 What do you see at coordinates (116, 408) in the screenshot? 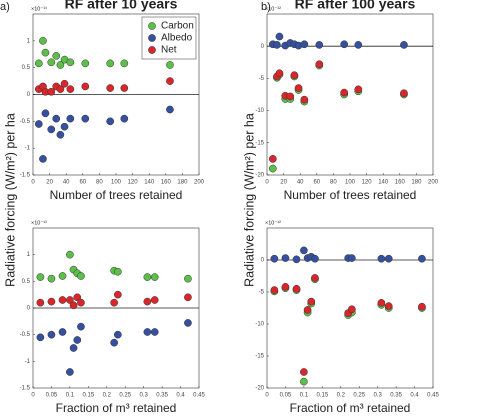
I see `x-axis-label: Fraction of m³ retained` at bounding box center [116, 408].